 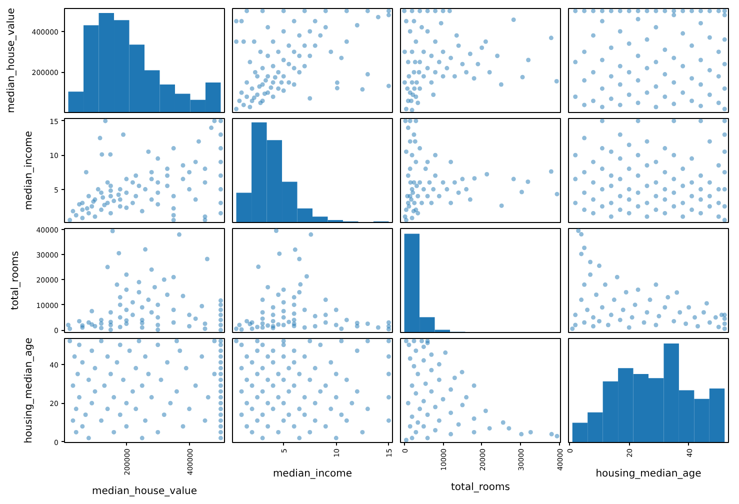 I want to click on y-axis-title: total_rooms, so click(x=16, y=280).